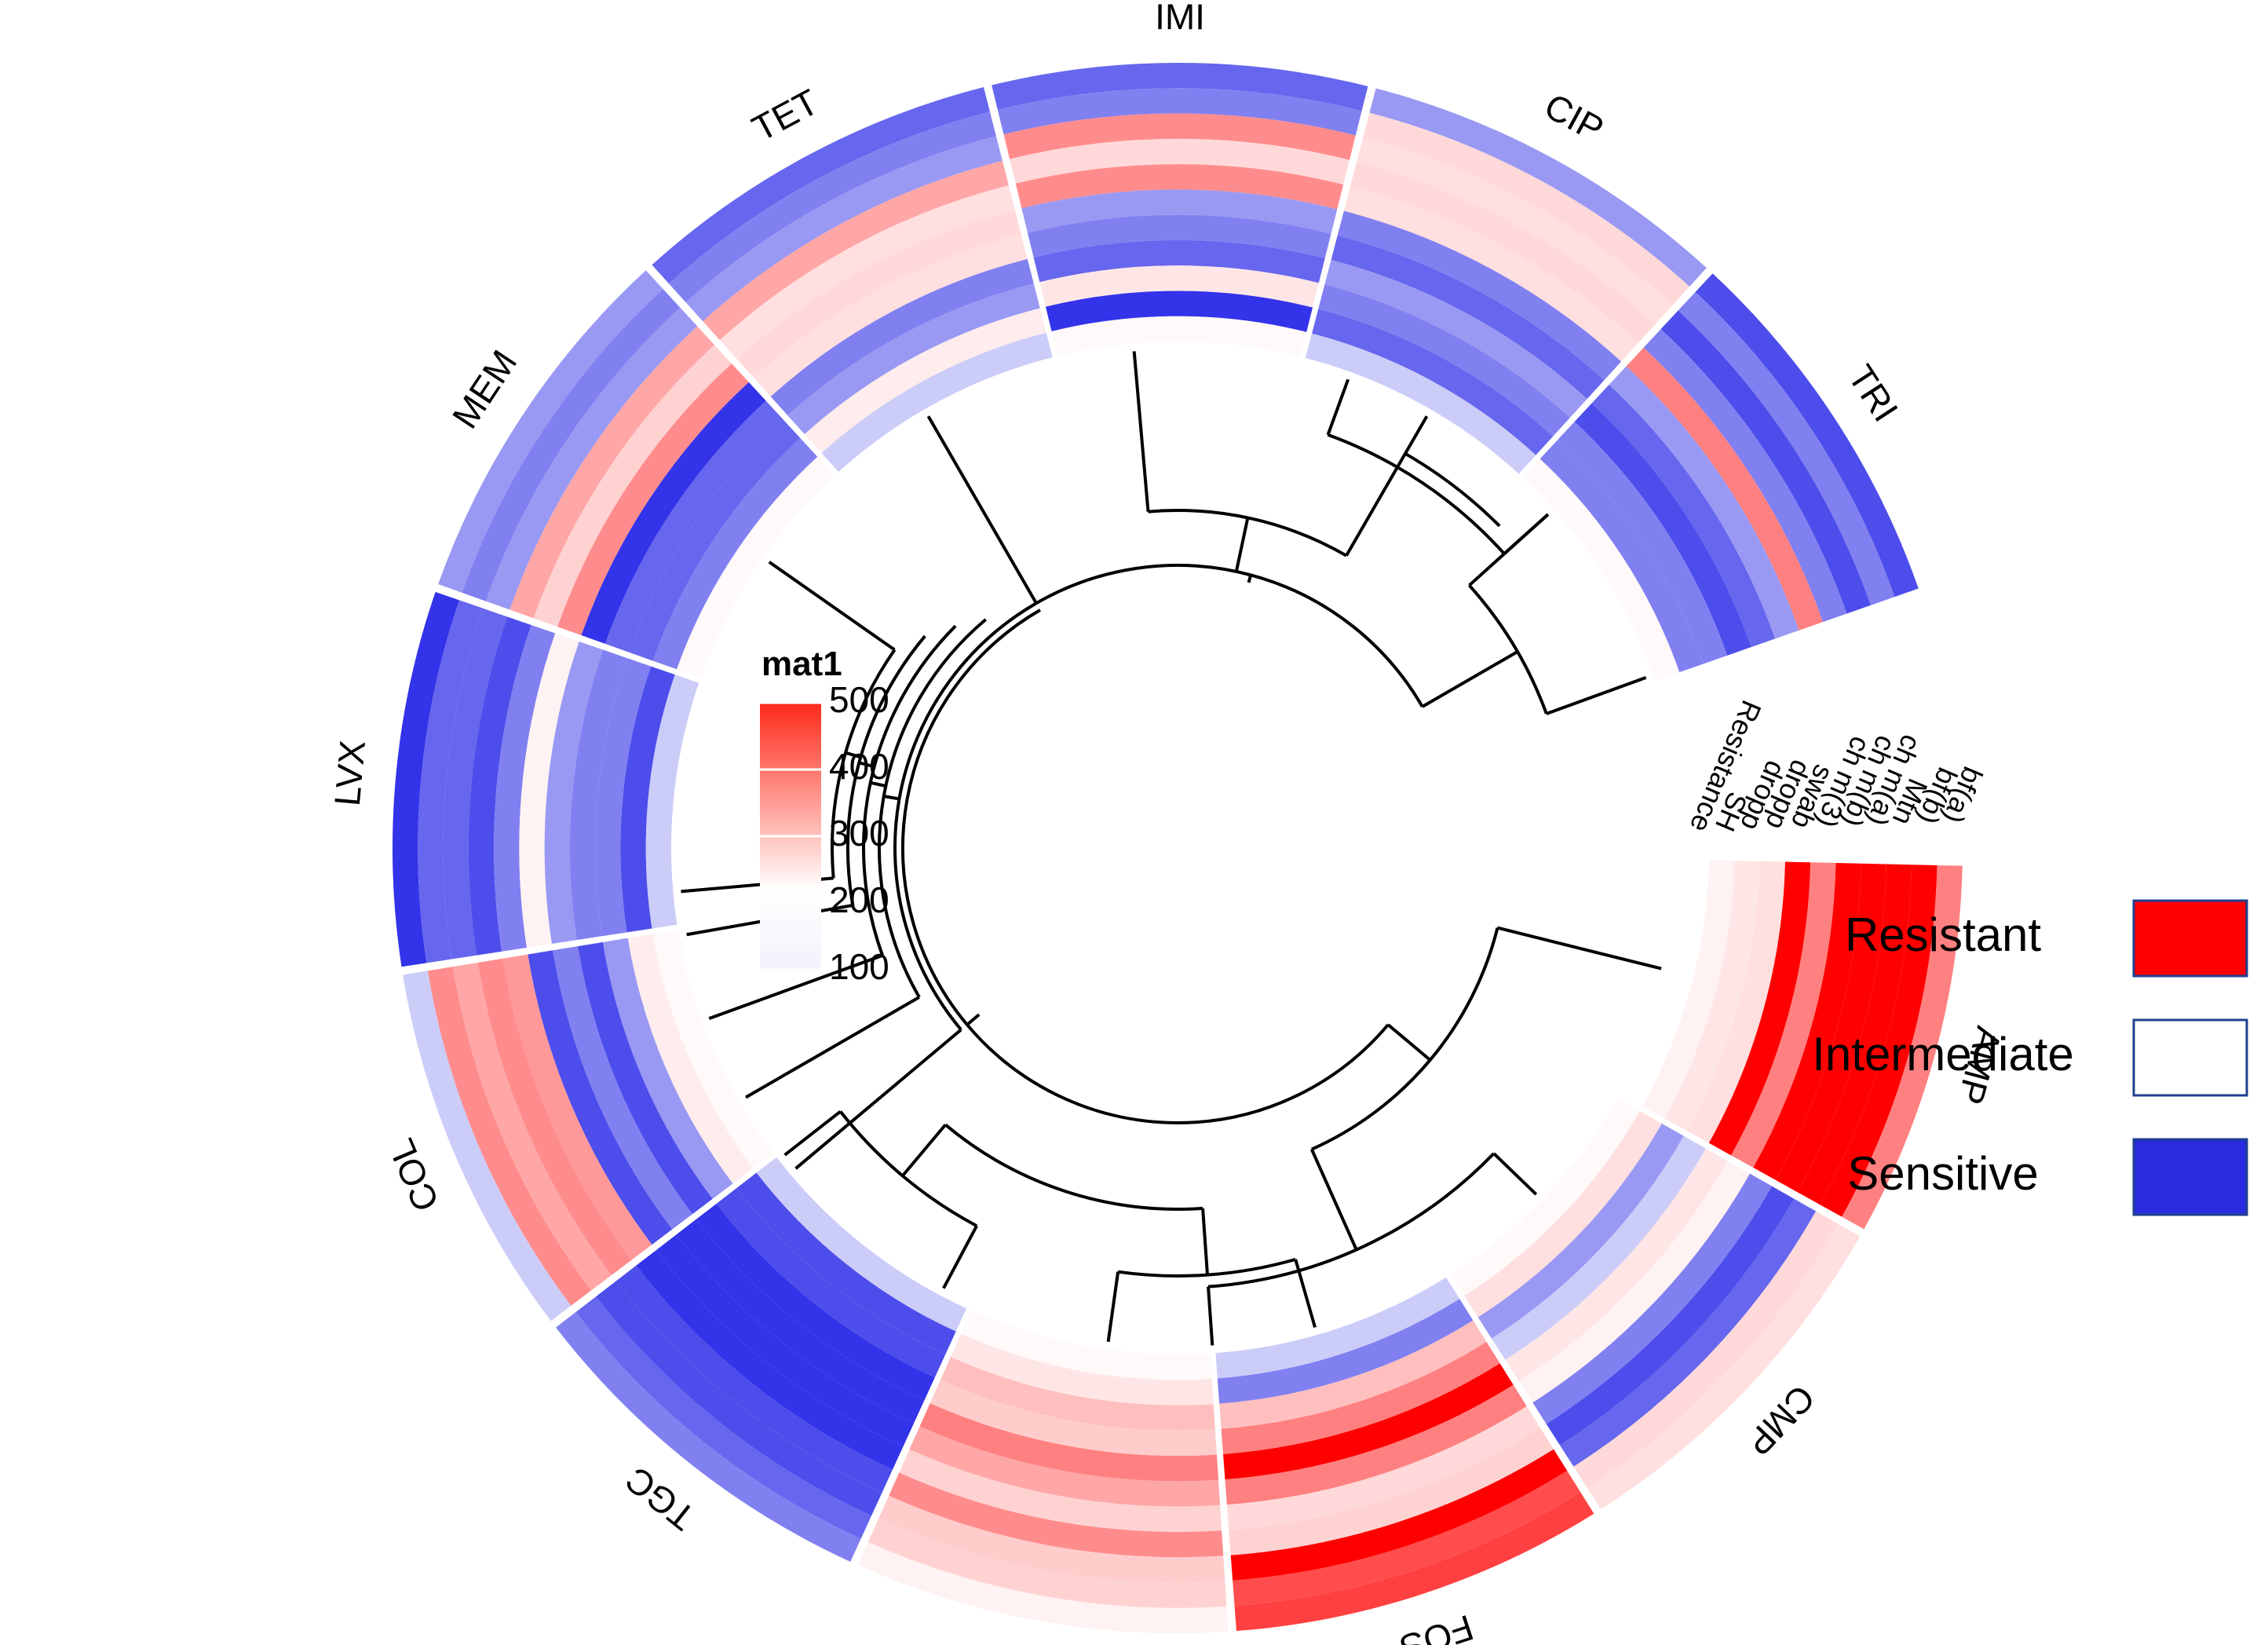  What do you see at coordinates (660, 1498) in the screenshot?
I see `sector-label: TGC` at bounding box center [660, 1498].